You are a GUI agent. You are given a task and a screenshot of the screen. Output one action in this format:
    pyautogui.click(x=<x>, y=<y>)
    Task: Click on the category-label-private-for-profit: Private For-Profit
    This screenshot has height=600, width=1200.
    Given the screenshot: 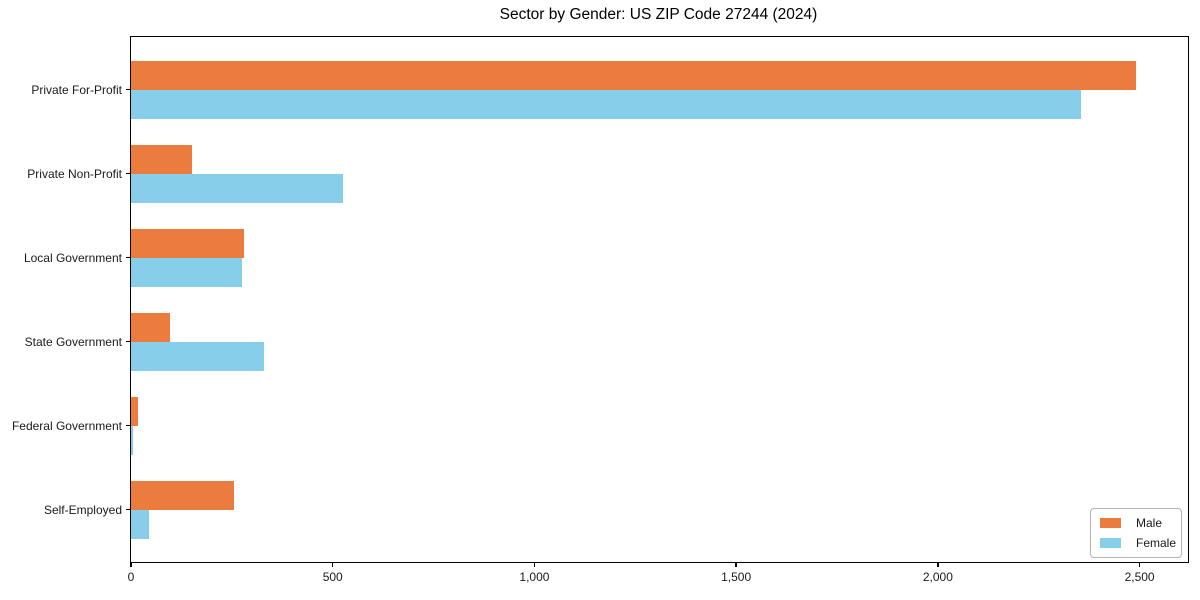 What is the action you would take?
    pyautogui.click(x=76, y=89)
    